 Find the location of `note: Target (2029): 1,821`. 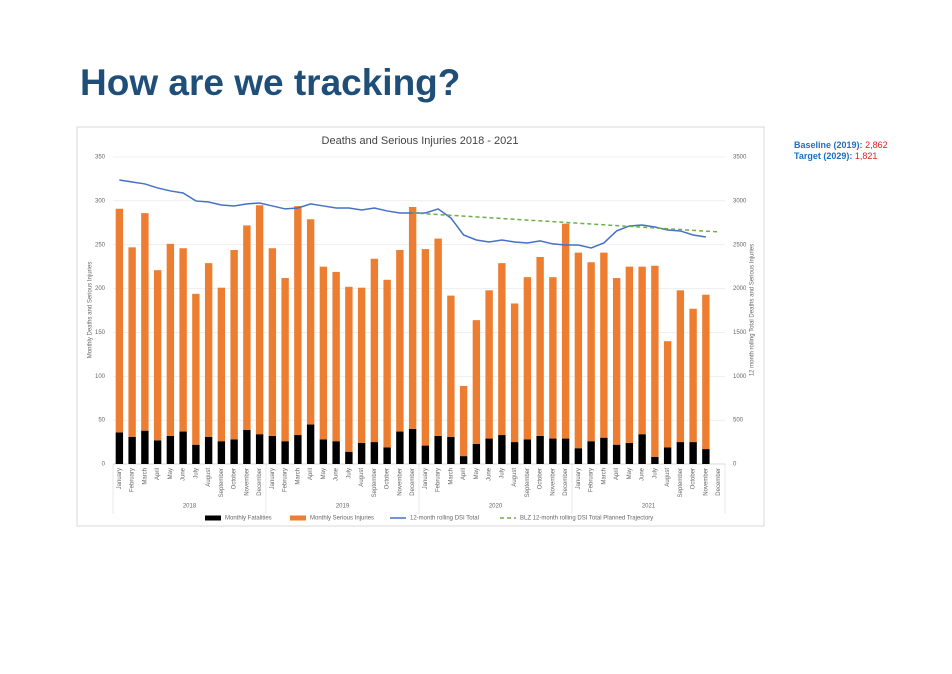

note: Target (2029): 1,821 is located at coordinates (841, 156).